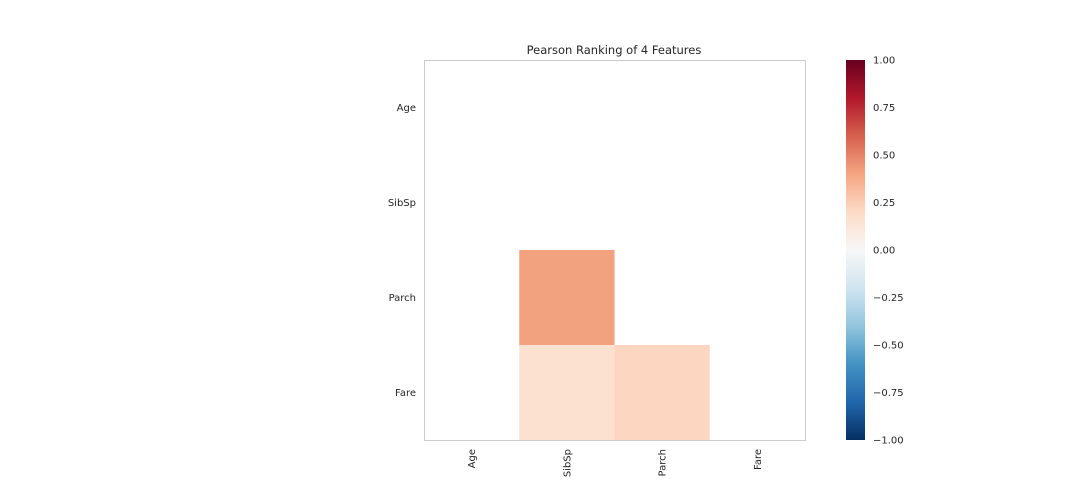 The image size is (1080, 504). What do you see at coordinates (888, 393) in the screenshot?
I see `colorbar-tick-label: −0.75` at bounding box center [888, 393].